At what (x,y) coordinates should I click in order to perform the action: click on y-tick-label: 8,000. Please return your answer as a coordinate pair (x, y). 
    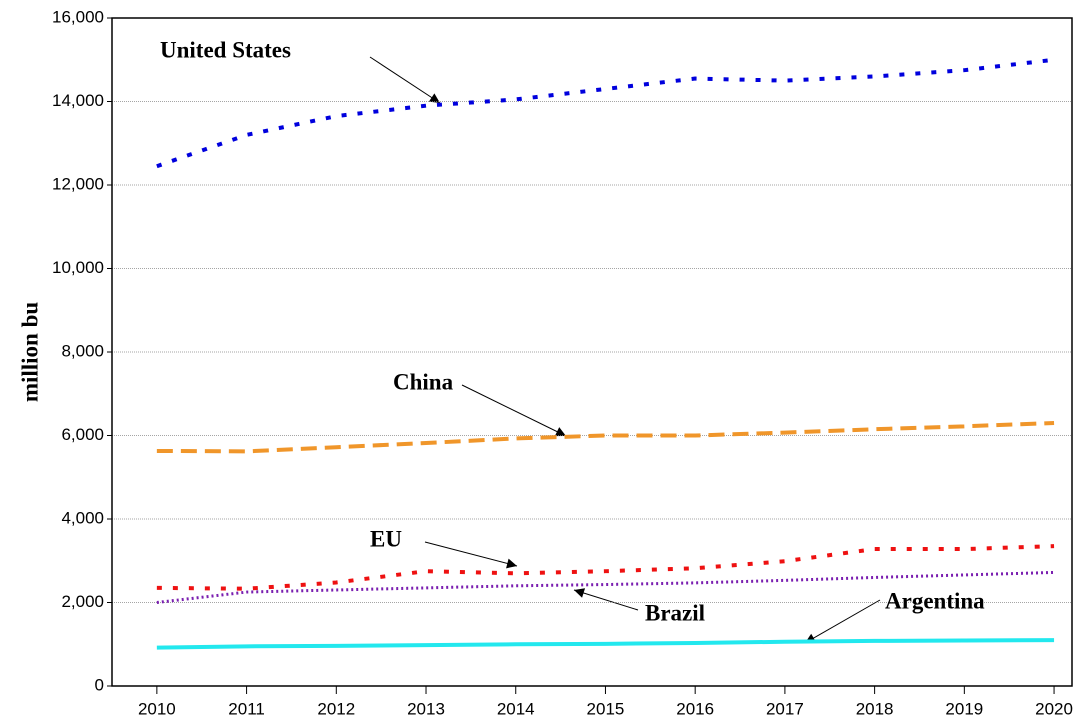
    Looking at the image, I should click on (82, 350).